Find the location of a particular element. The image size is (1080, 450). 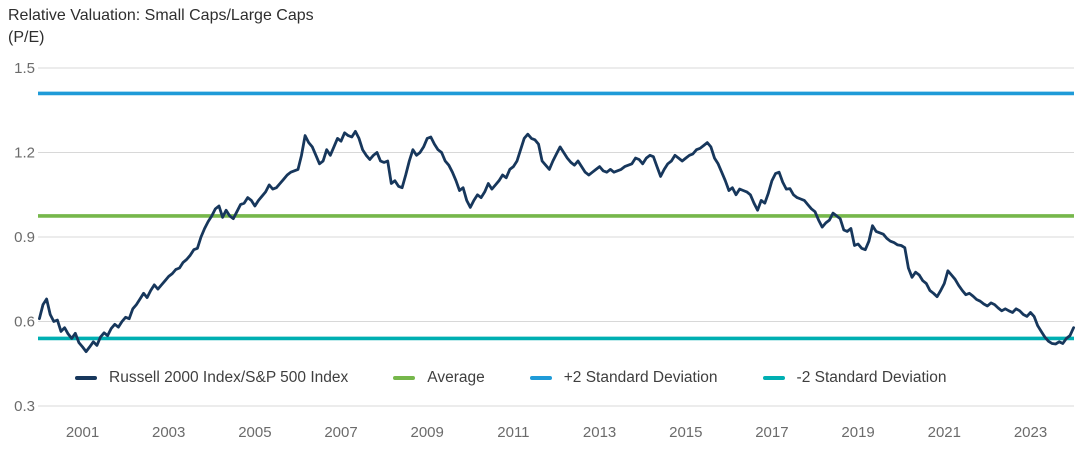

legend-swatch-minus2sd is located at coordinates (773, 378).